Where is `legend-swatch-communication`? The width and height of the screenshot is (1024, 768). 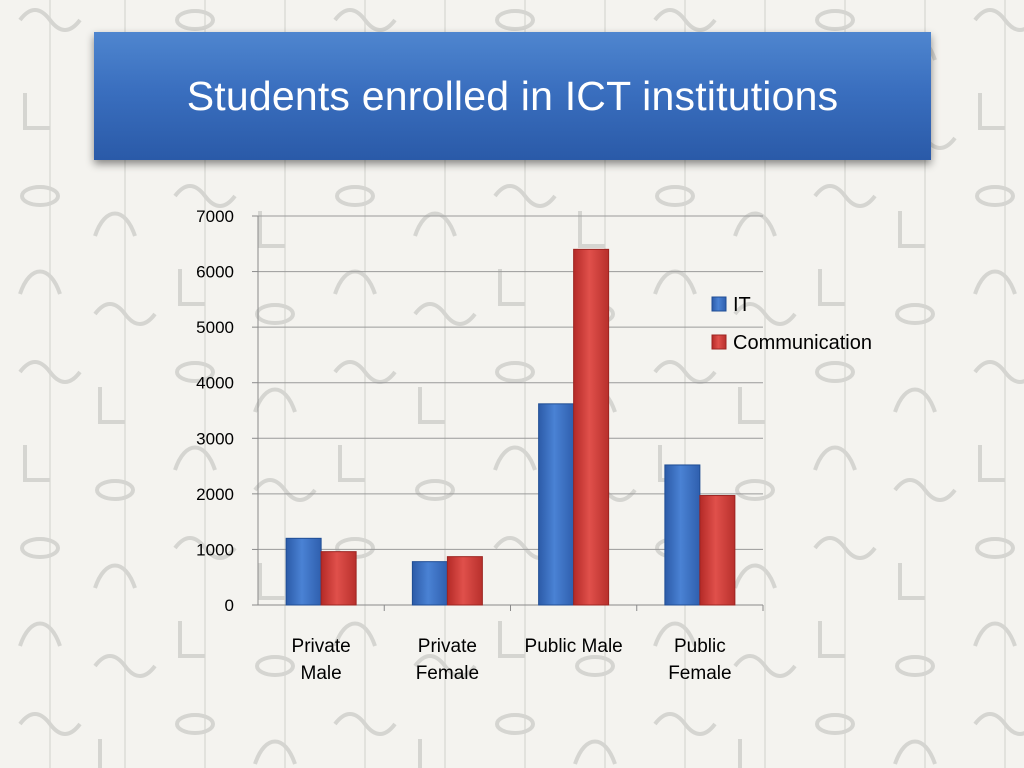
legend-swatch-communication is located at coordinates (719, 342).